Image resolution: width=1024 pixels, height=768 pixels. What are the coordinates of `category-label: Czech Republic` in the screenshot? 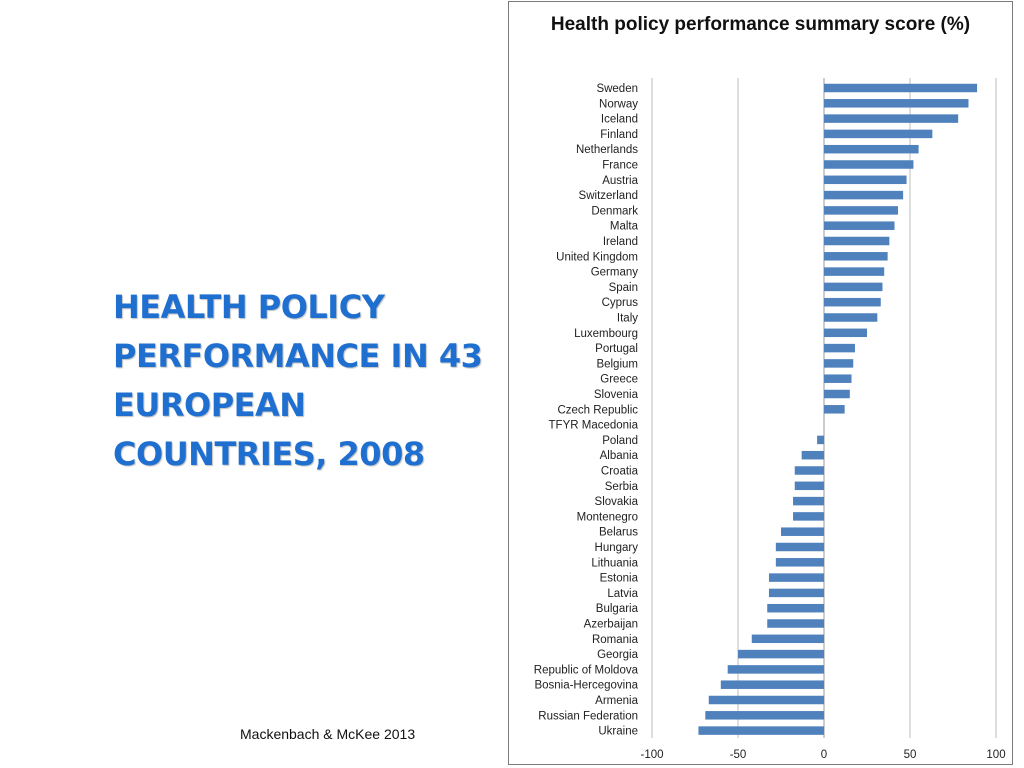 It's located at (597, 410).